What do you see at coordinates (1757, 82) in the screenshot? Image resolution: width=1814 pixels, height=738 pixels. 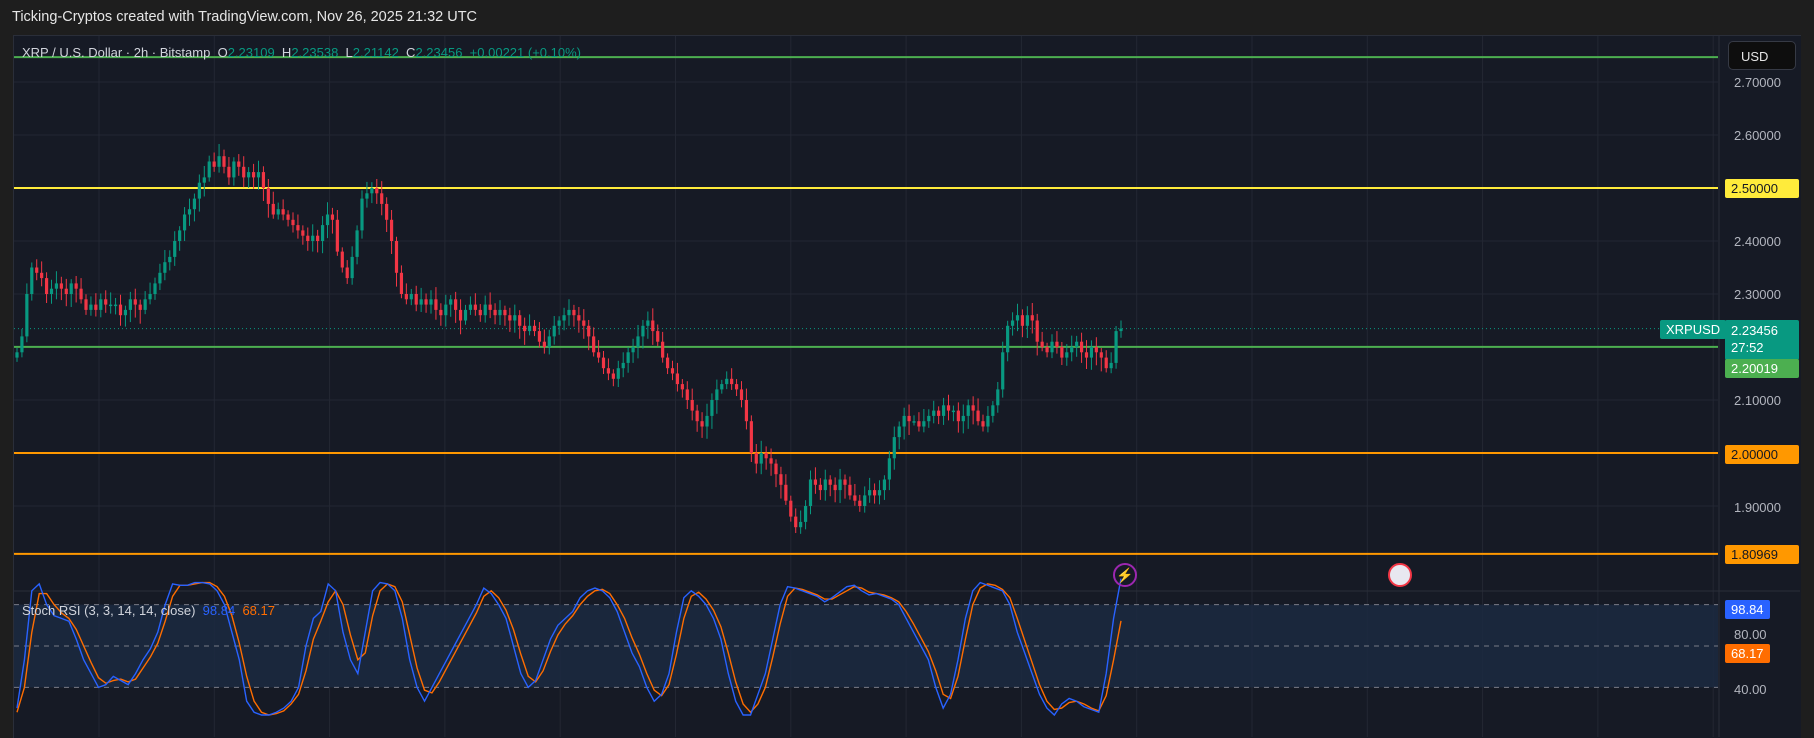 I see `price-tick: 2.70000` at bounding box center [1757, 82].